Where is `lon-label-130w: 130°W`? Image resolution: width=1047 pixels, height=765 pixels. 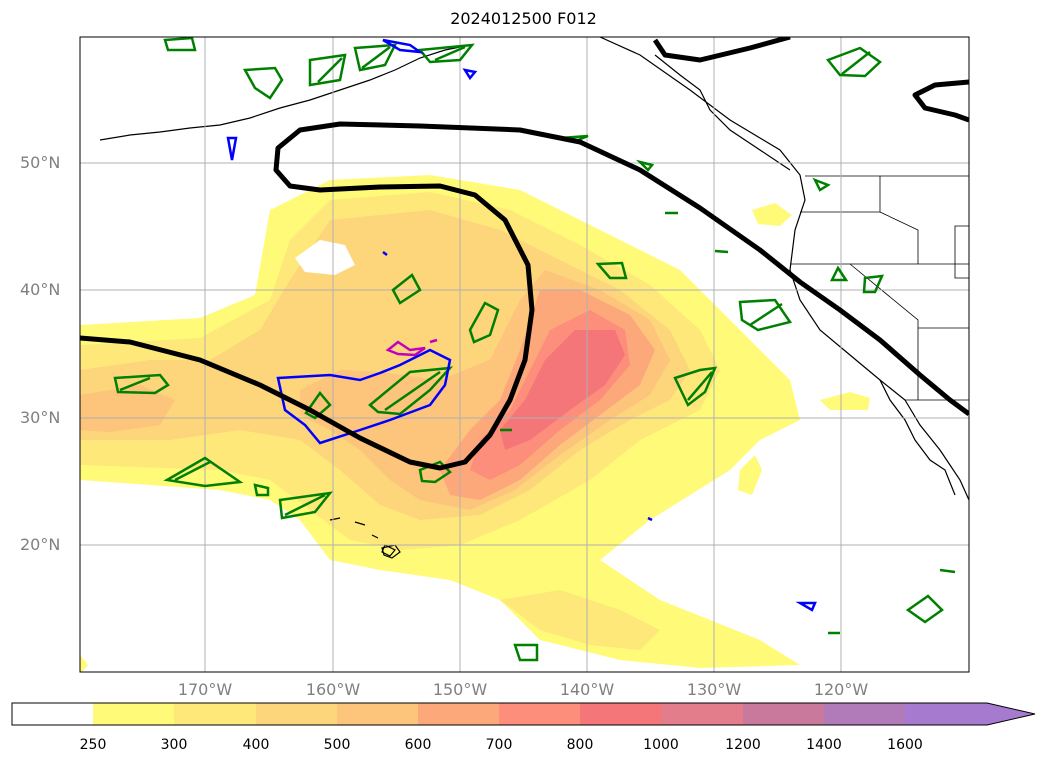
lon-label-130w: 130°W is located at coordinates (714, 689).